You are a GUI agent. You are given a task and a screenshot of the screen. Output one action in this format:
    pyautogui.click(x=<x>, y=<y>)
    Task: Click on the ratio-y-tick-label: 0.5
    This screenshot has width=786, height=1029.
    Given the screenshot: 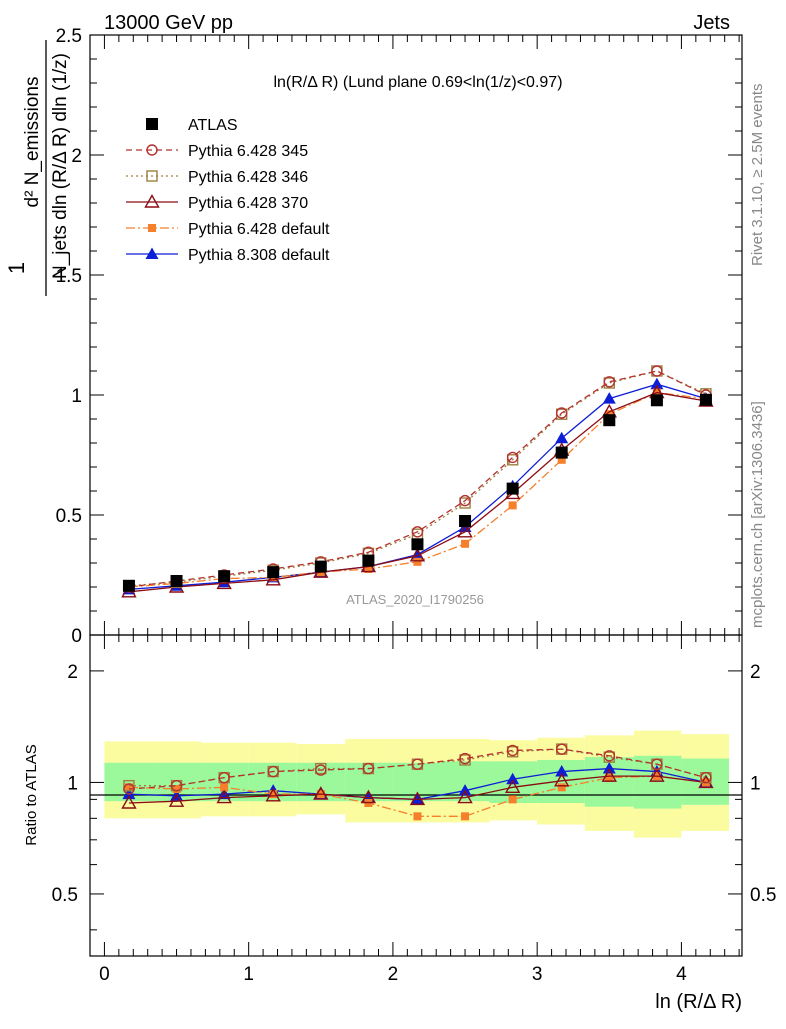 What is the action you would take?
    pyautogui.click(x=65, y=895)
    